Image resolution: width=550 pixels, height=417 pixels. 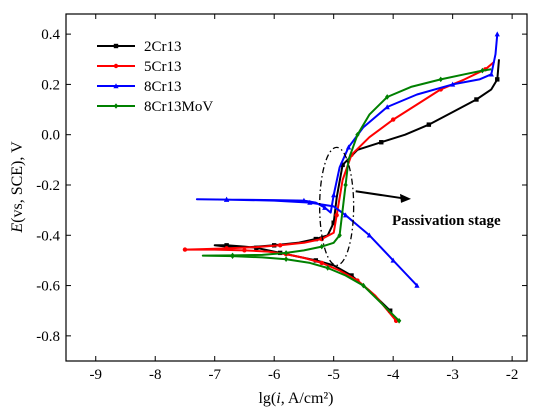 I want to click on x-tick-label: -7, so click(x=214, y=375).